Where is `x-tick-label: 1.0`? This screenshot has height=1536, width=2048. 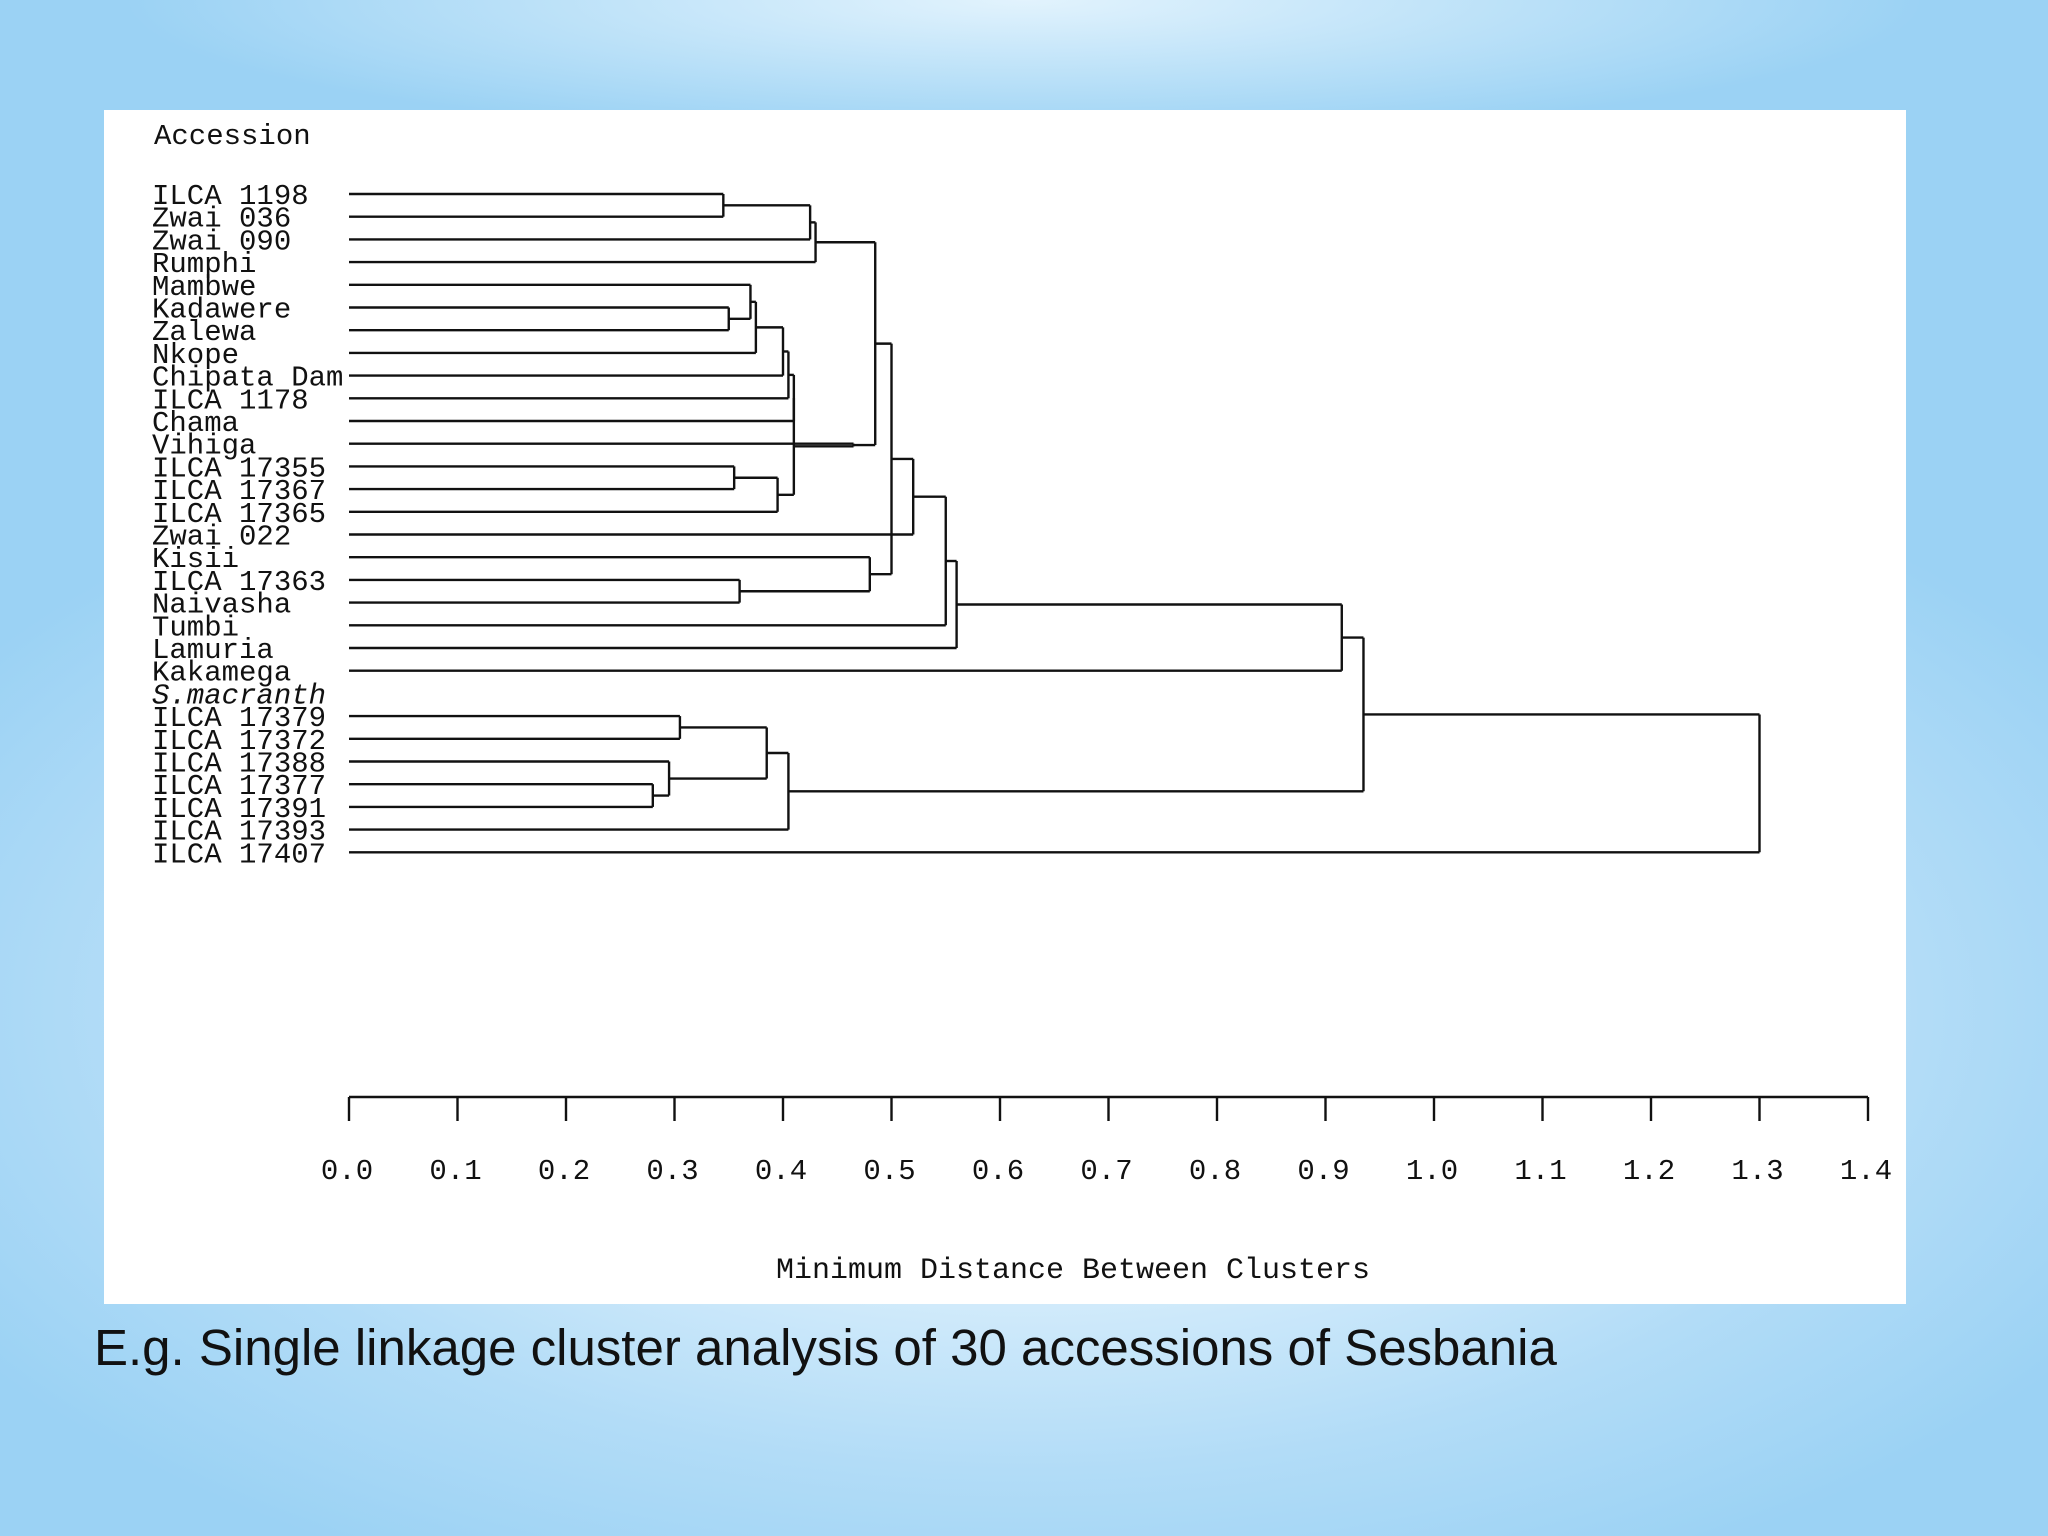 x-tick-label: 1.0 is located at coordinates (1432, 1171).